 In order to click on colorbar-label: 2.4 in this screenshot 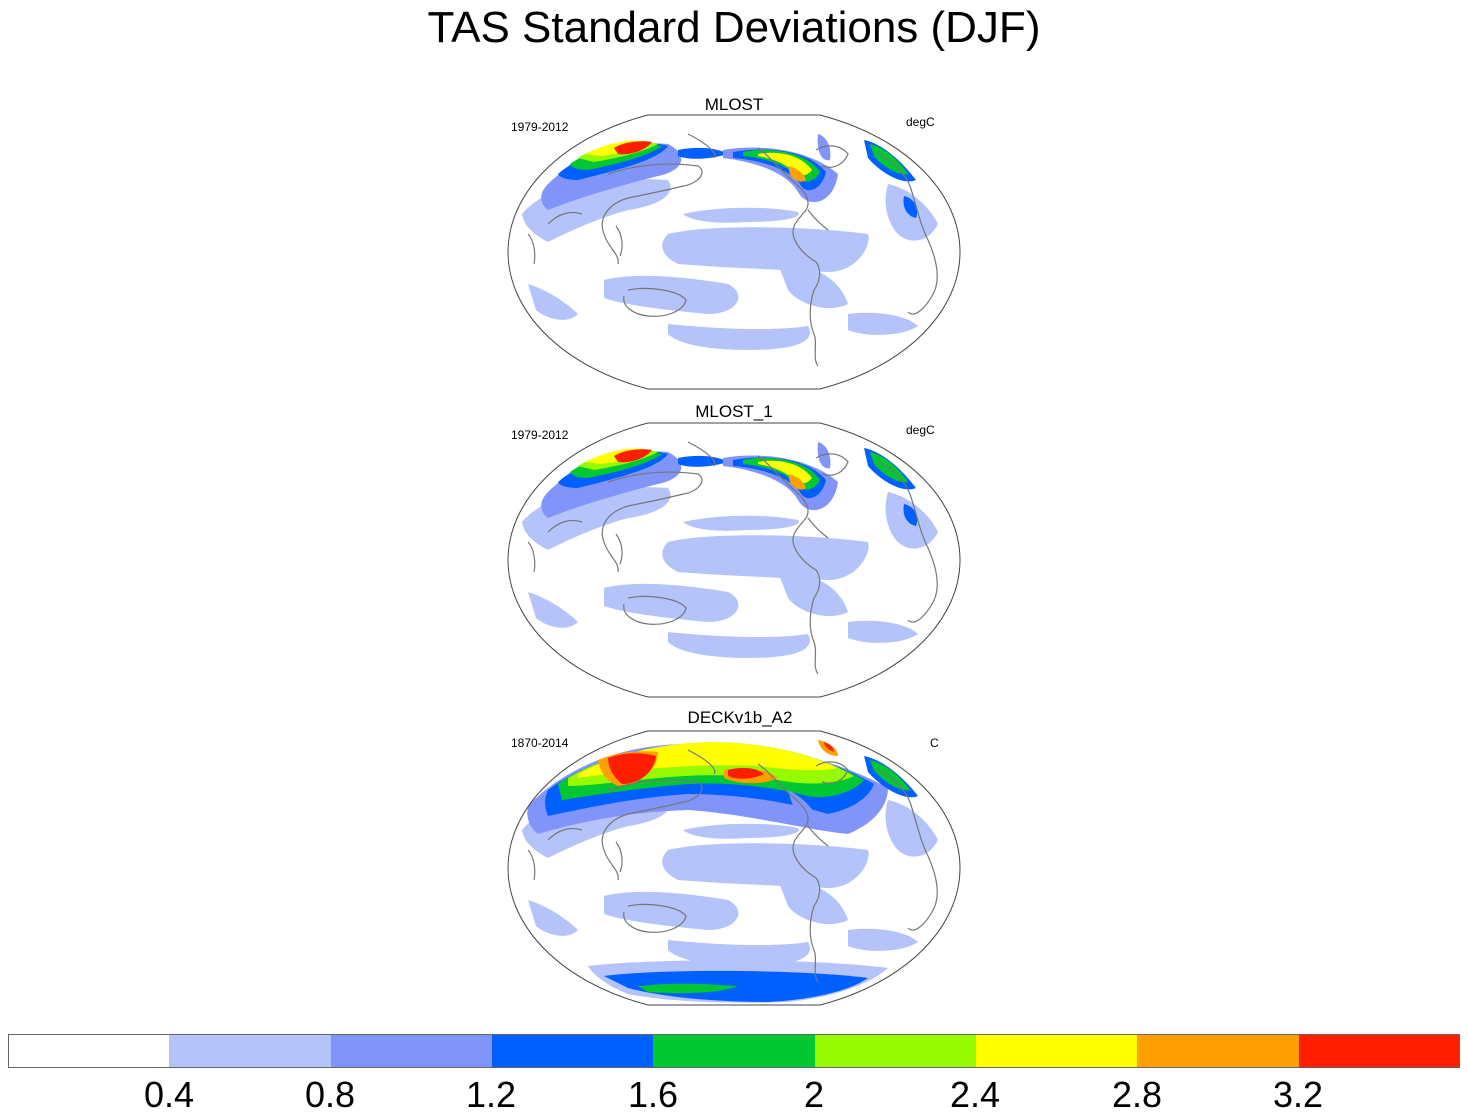, I will do `click(975, 1094)`.